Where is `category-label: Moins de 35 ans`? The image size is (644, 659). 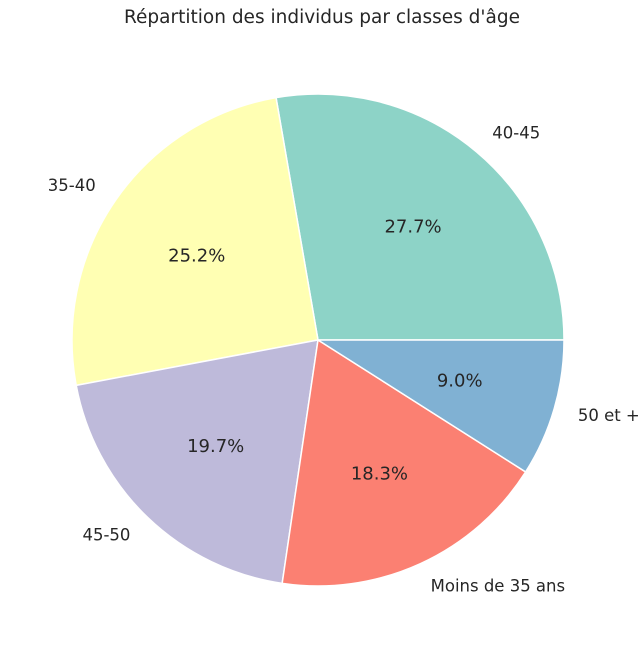
category-label: Moins de 35 ans is located at coordinates (498, 586).